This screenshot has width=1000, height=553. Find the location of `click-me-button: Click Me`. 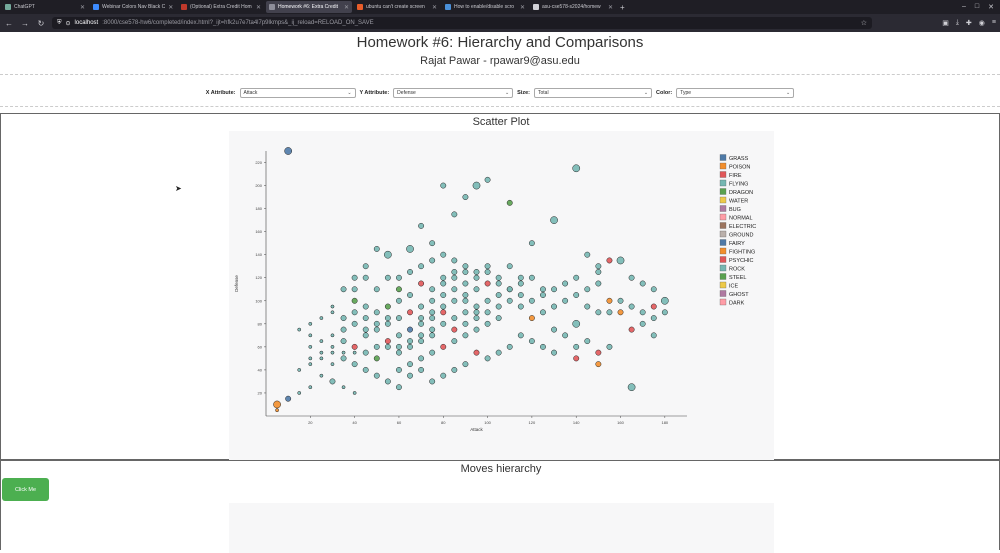

click-me-button: Click Me is located at coordinates (25, 489).